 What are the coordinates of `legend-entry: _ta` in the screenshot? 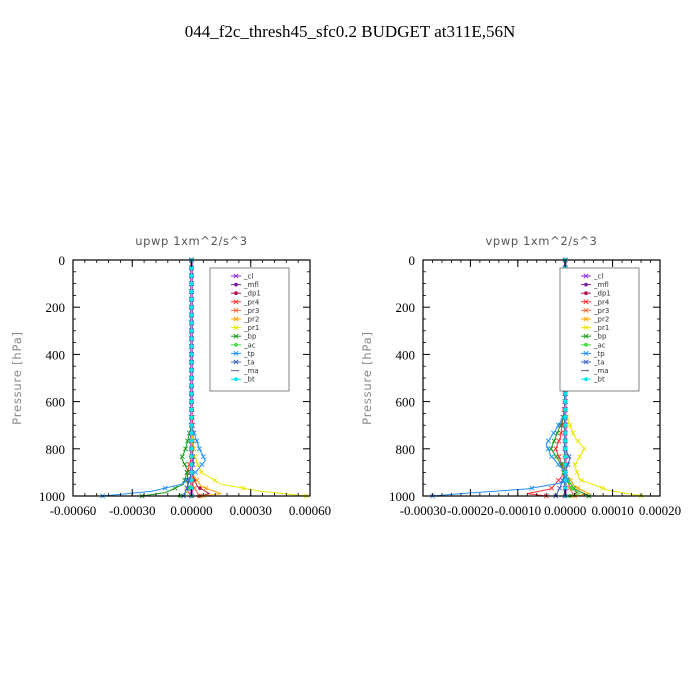 It's located at (593, 363).